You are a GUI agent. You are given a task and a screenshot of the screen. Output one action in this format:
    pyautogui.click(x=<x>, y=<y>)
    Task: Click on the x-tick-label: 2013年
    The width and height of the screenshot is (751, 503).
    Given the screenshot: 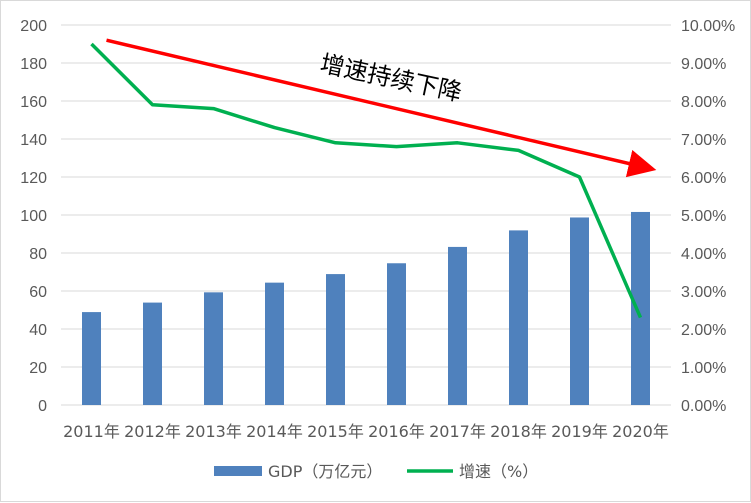 What is the action you would take?
    pyautogui.click(x=213, y=431)
    